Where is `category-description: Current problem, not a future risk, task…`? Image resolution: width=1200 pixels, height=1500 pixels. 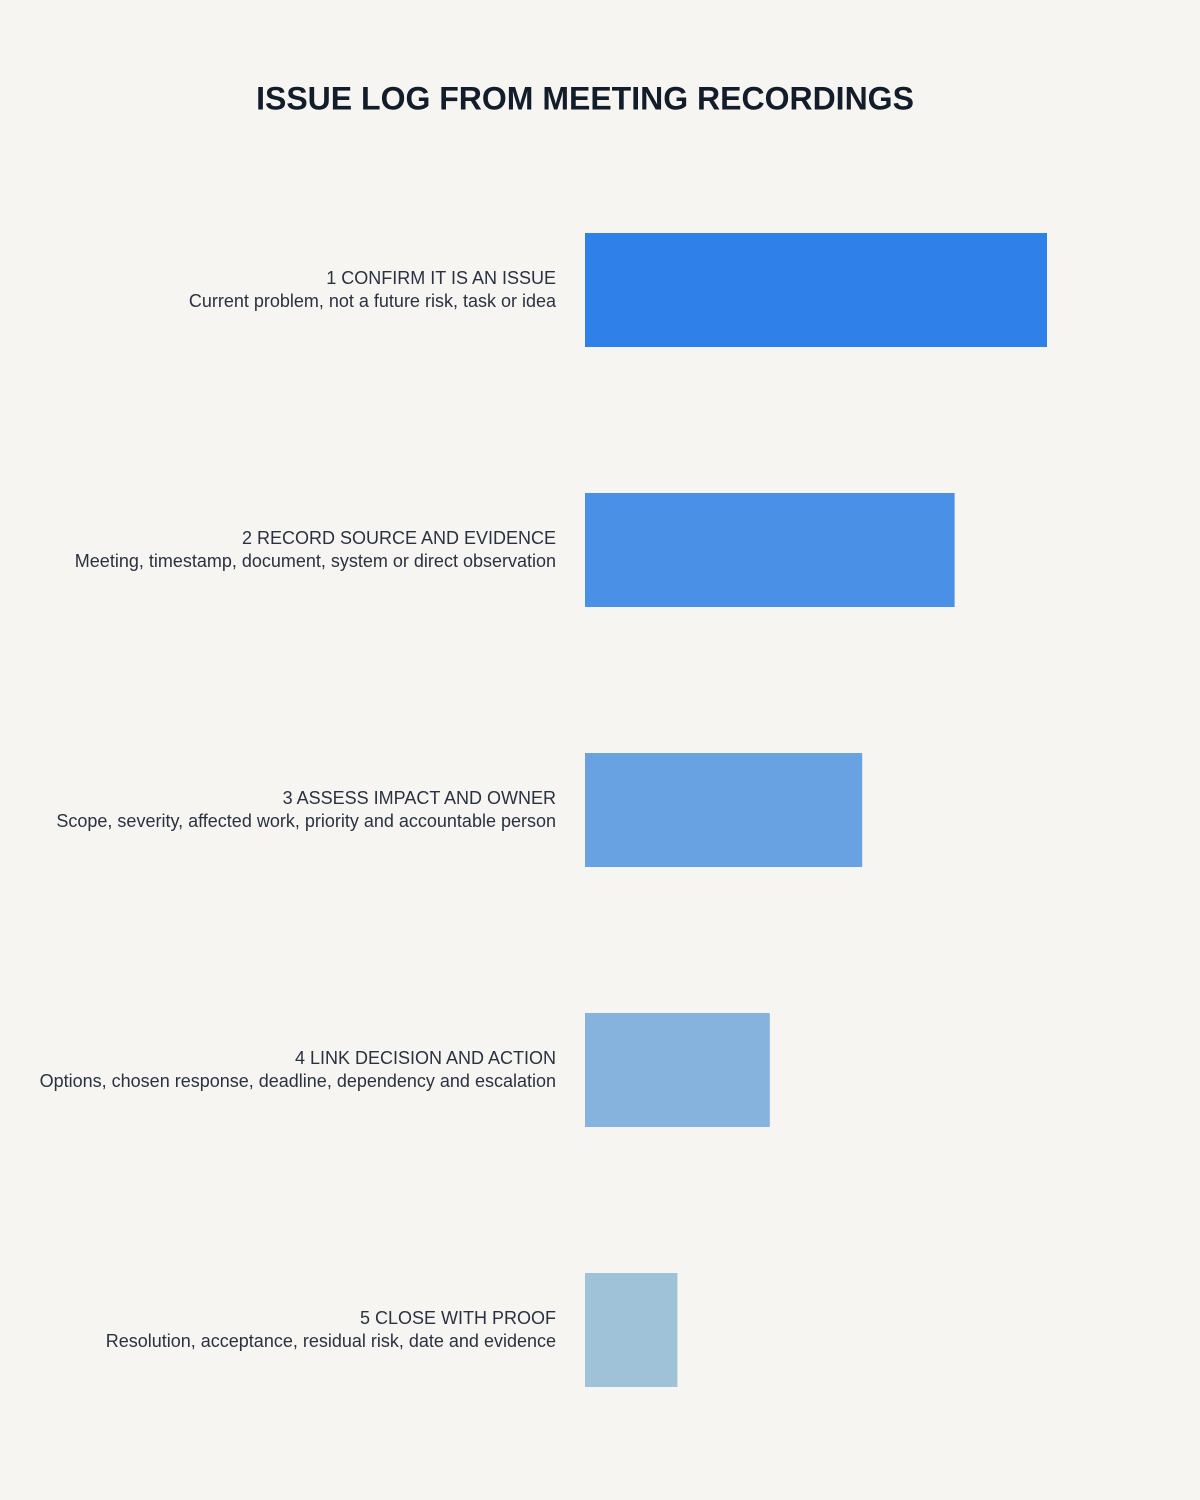 category-description: Current problem, not a future risk, task… is located at coordinates (373, 301).